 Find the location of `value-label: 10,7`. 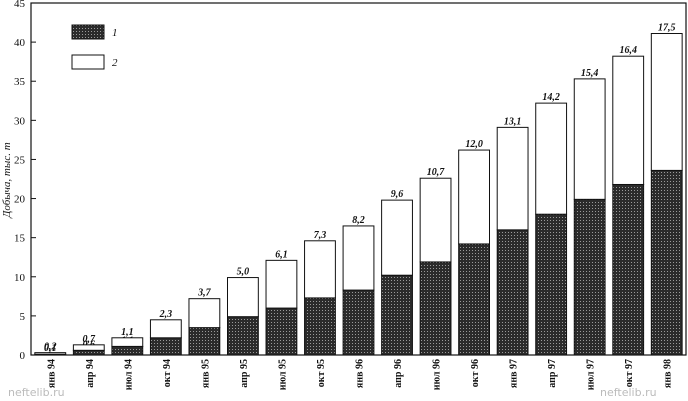

value-label: 10,7 is located at coordinates (436, 172).